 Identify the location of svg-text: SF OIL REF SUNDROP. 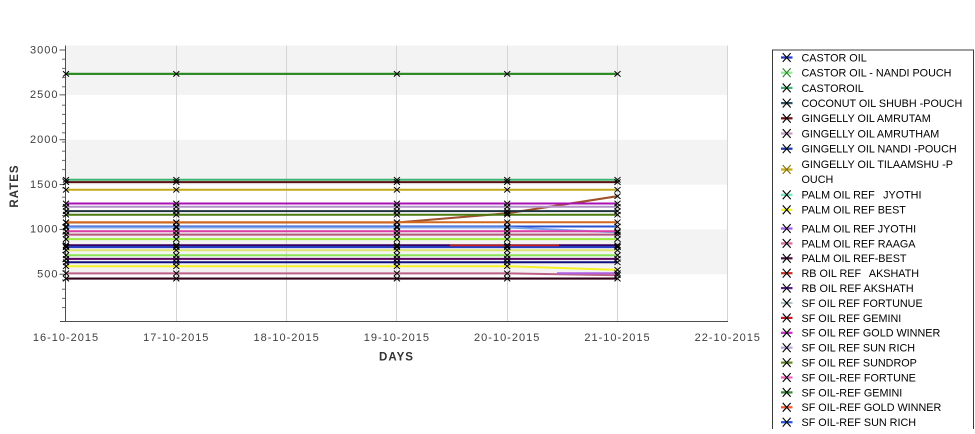
(859, 364).